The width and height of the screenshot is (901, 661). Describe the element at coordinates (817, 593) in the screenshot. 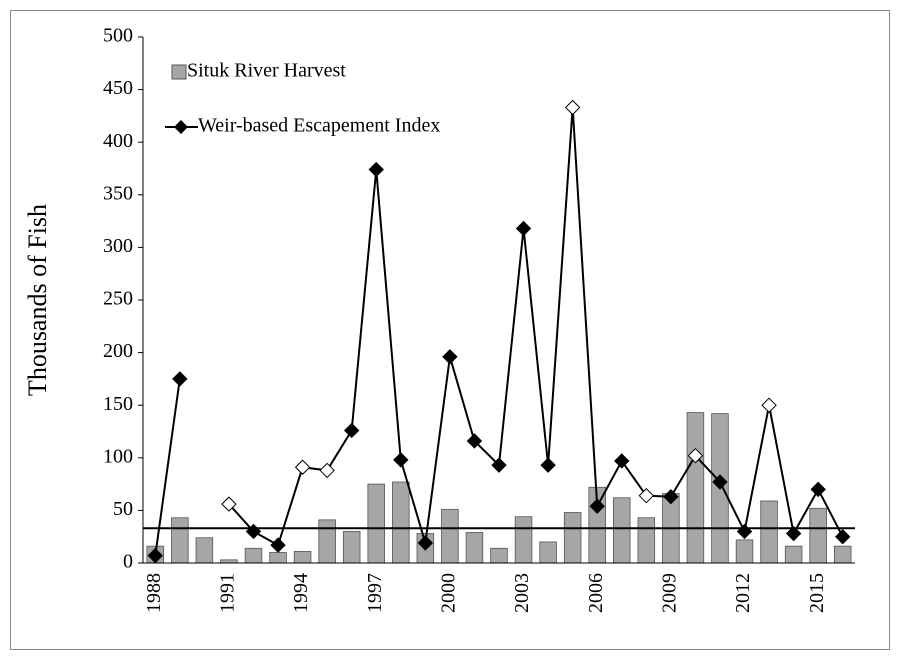

I see `x-tick-label: 2015` at that location.